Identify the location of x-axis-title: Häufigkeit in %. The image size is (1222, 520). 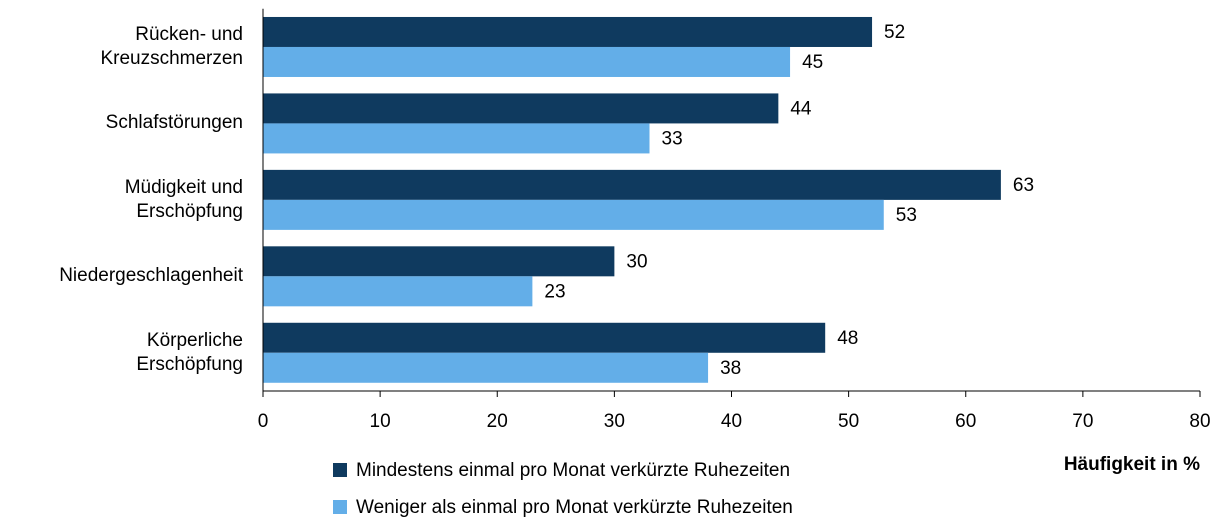
(1132, 464).